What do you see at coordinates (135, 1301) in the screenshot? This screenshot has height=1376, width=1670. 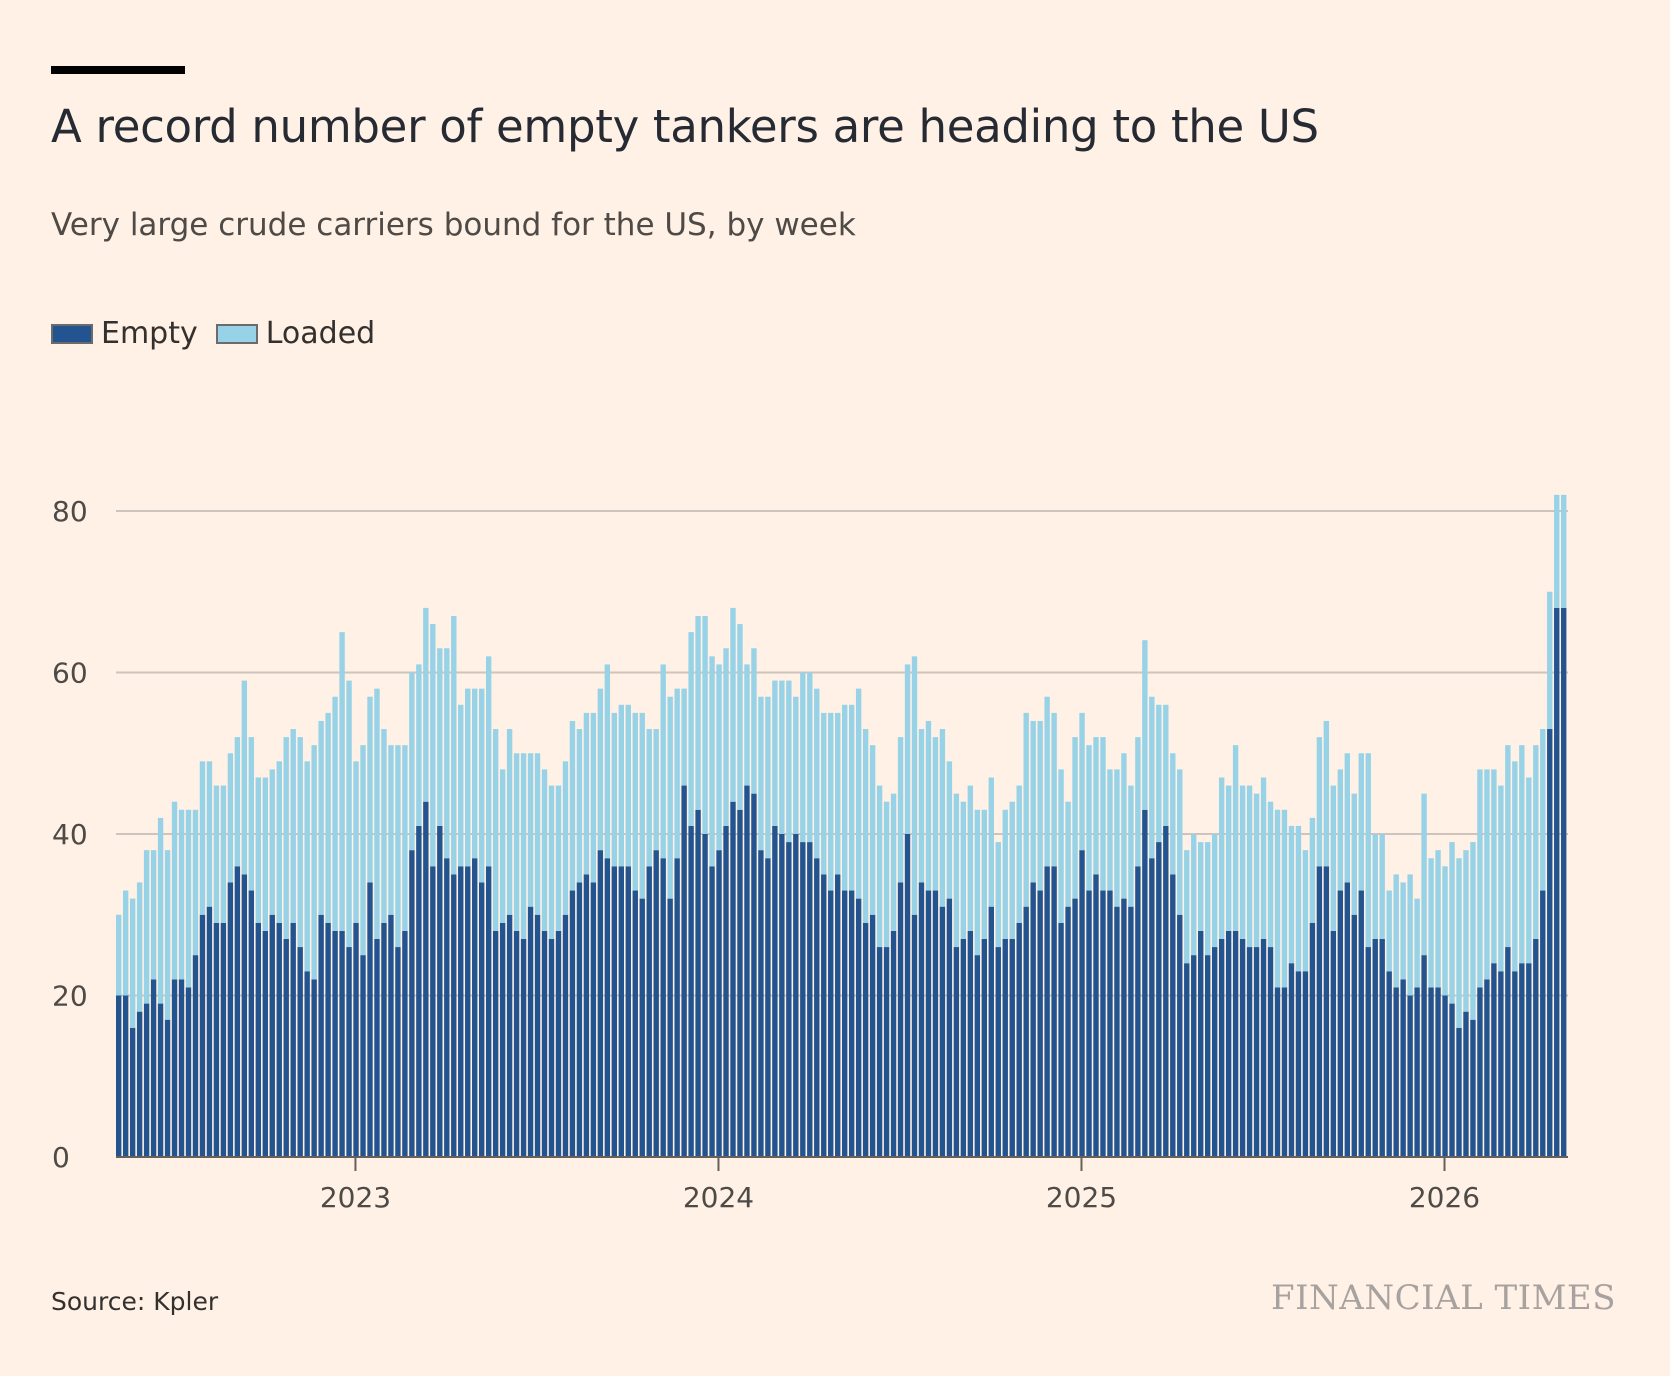 I see `source-note: Source: Kpler` at bounding box center [135, 1301].